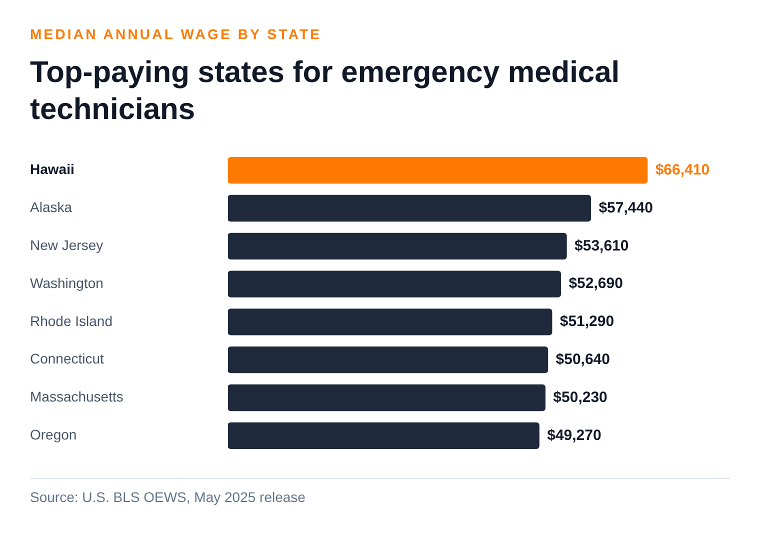 The image size is (760, 534). What do you see at coordinates (176, 34) in the screenshot?
I see `chart-subtitle: MEDIAN ANNUAL WAGE BY STATE` at bounding box center [176, 34].